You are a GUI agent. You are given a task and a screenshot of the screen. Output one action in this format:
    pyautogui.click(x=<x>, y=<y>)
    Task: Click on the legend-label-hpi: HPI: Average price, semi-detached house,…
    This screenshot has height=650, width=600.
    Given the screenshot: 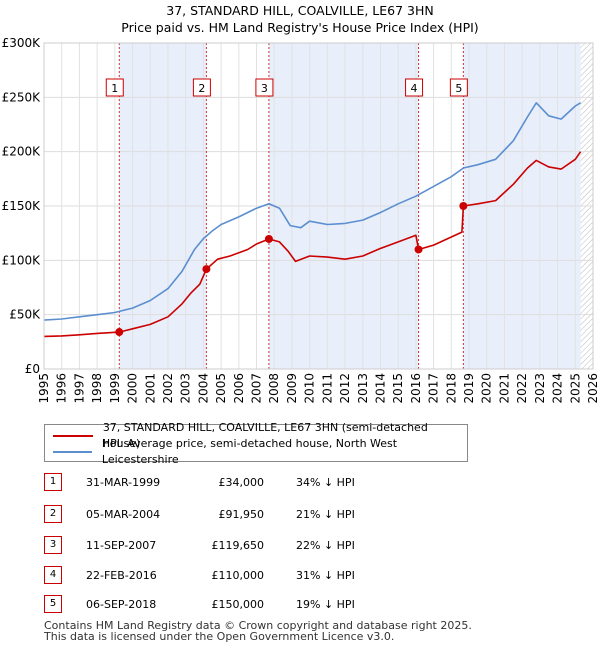 What is the action you would take?
    pyautogui.click(x=249, y=451)
    